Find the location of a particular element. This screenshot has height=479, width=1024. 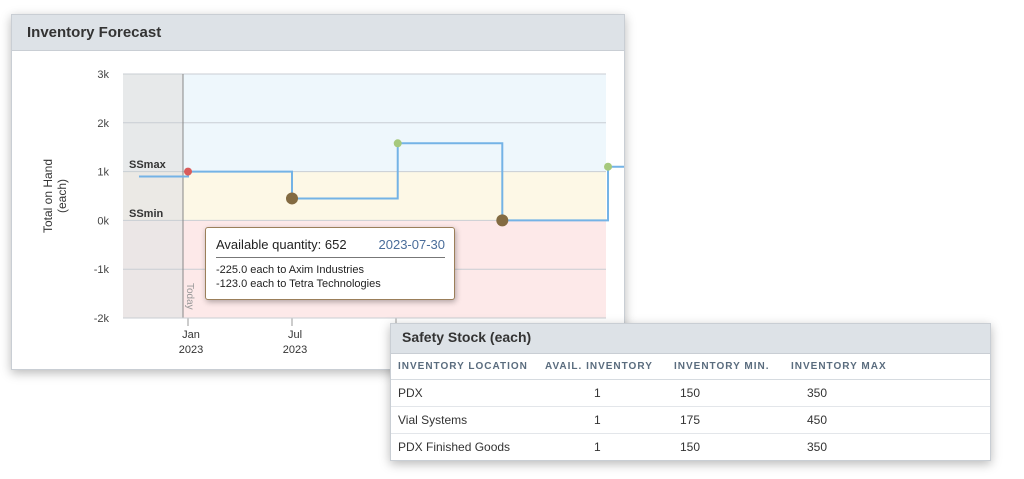

y-tick-label: 0k is located at coordinates (103, 221).